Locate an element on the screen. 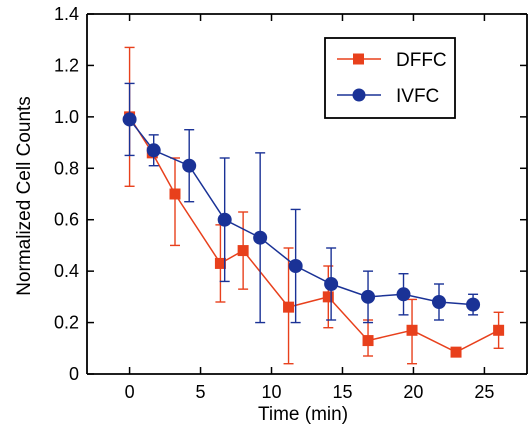 The height and width of the screenshot is (435, 530). x-tick-label: 0 is located at coordinates (130, 392).